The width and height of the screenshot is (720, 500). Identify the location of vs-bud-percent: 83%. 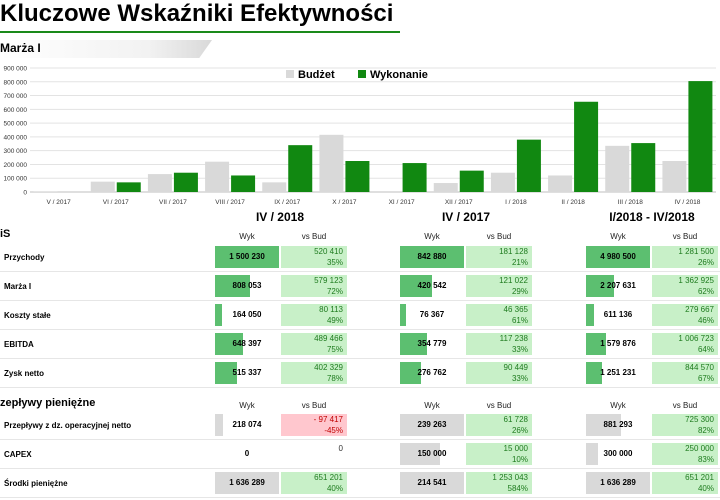
(705, 459).